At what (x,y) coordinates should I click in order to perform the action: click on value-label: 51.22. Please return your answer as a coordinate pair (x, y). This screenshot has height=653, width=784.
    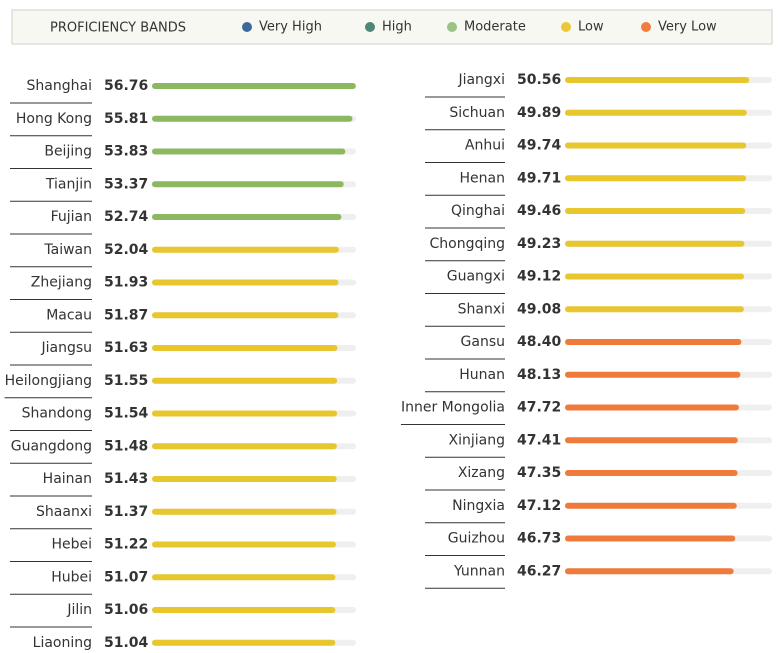
    Looking at the image, I should click on (126, 545).